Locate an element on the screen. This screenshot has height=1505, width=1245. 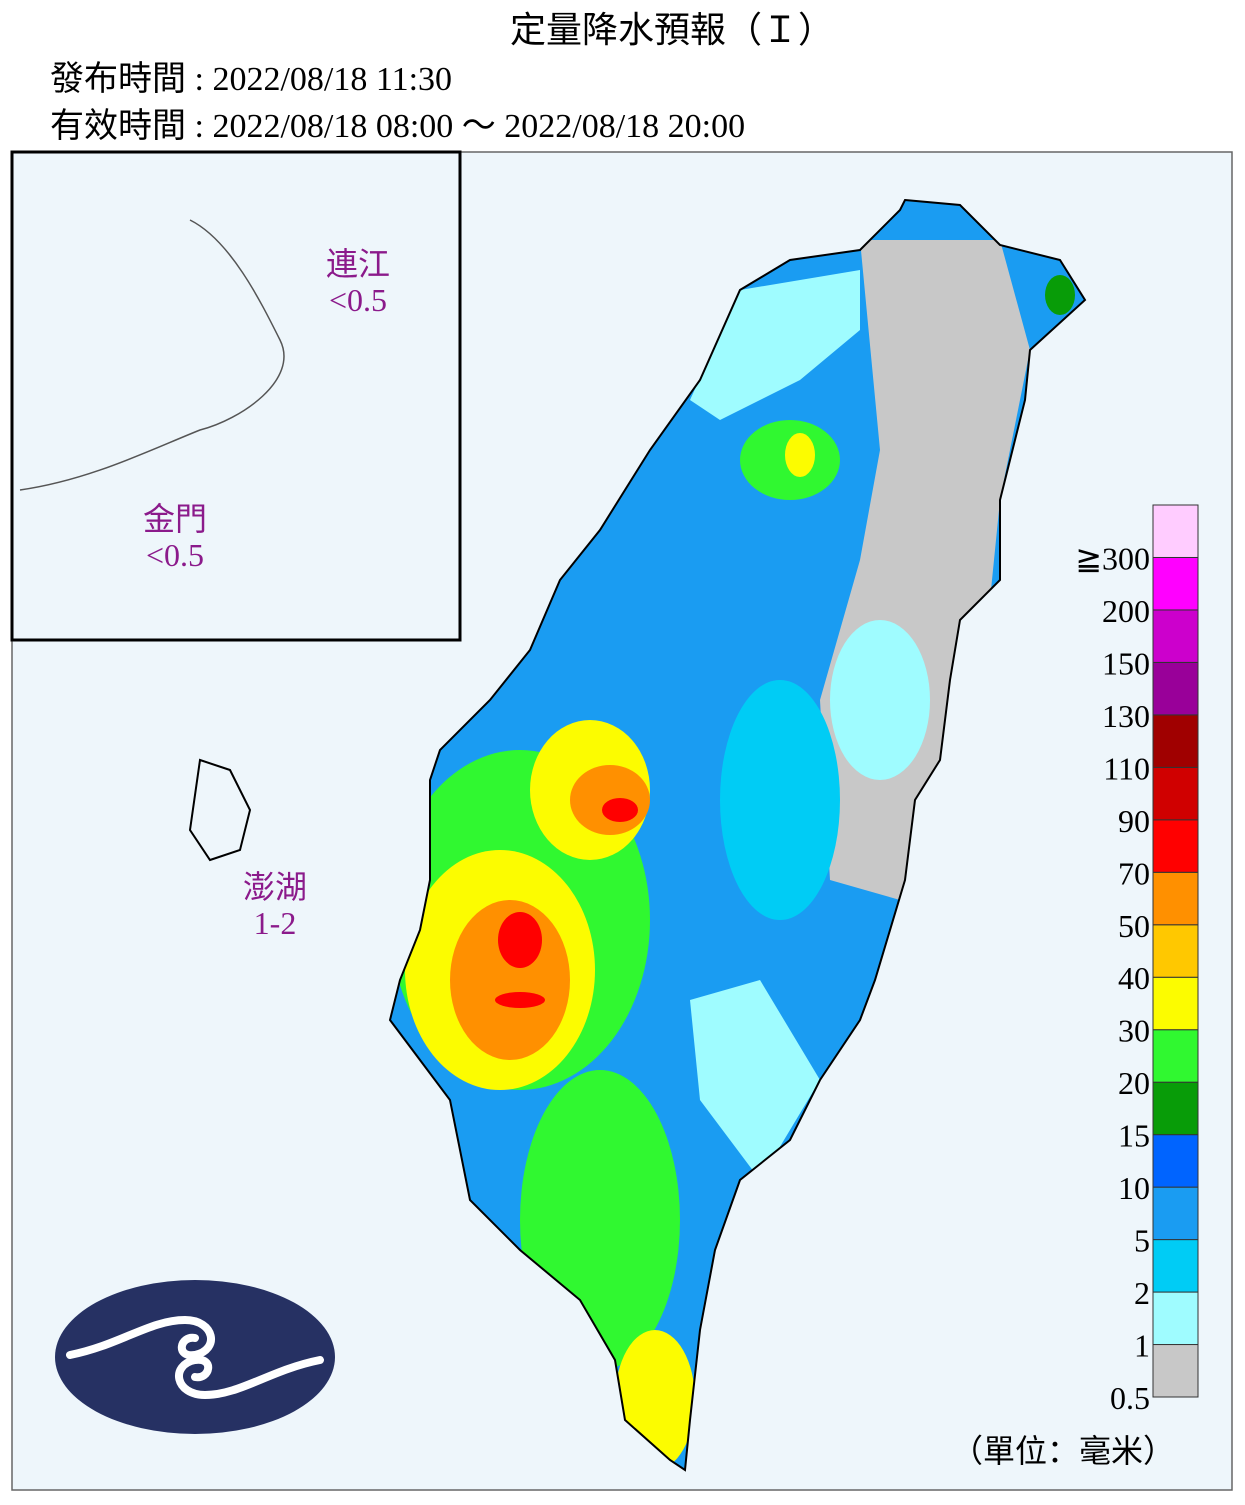
legend-label: 0.5 is located at coordinates (1130, 1398).